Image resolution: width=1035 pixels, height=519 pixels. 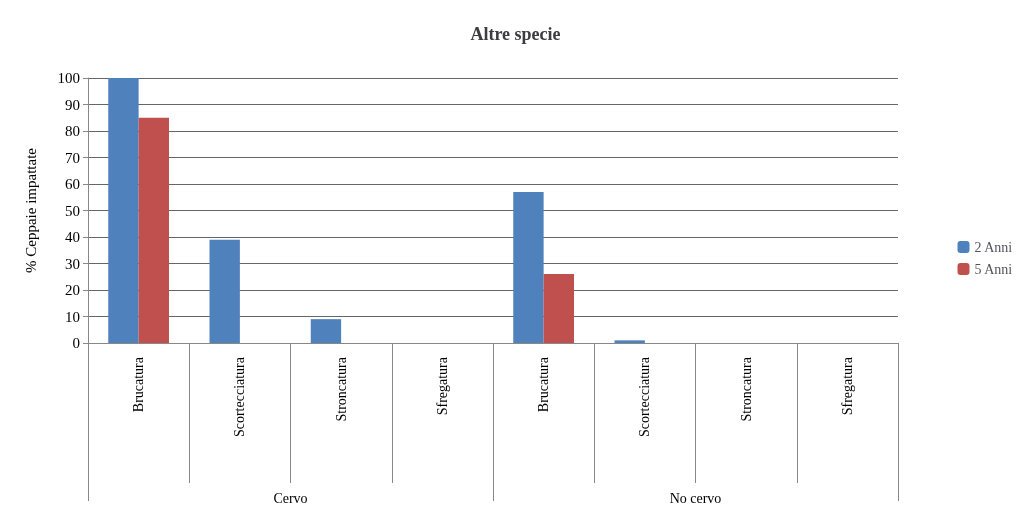 What do you see at coordinates (72, 210) in the screenshot?
I see `y-tick-label: 50` at bounding box center [72, 210].